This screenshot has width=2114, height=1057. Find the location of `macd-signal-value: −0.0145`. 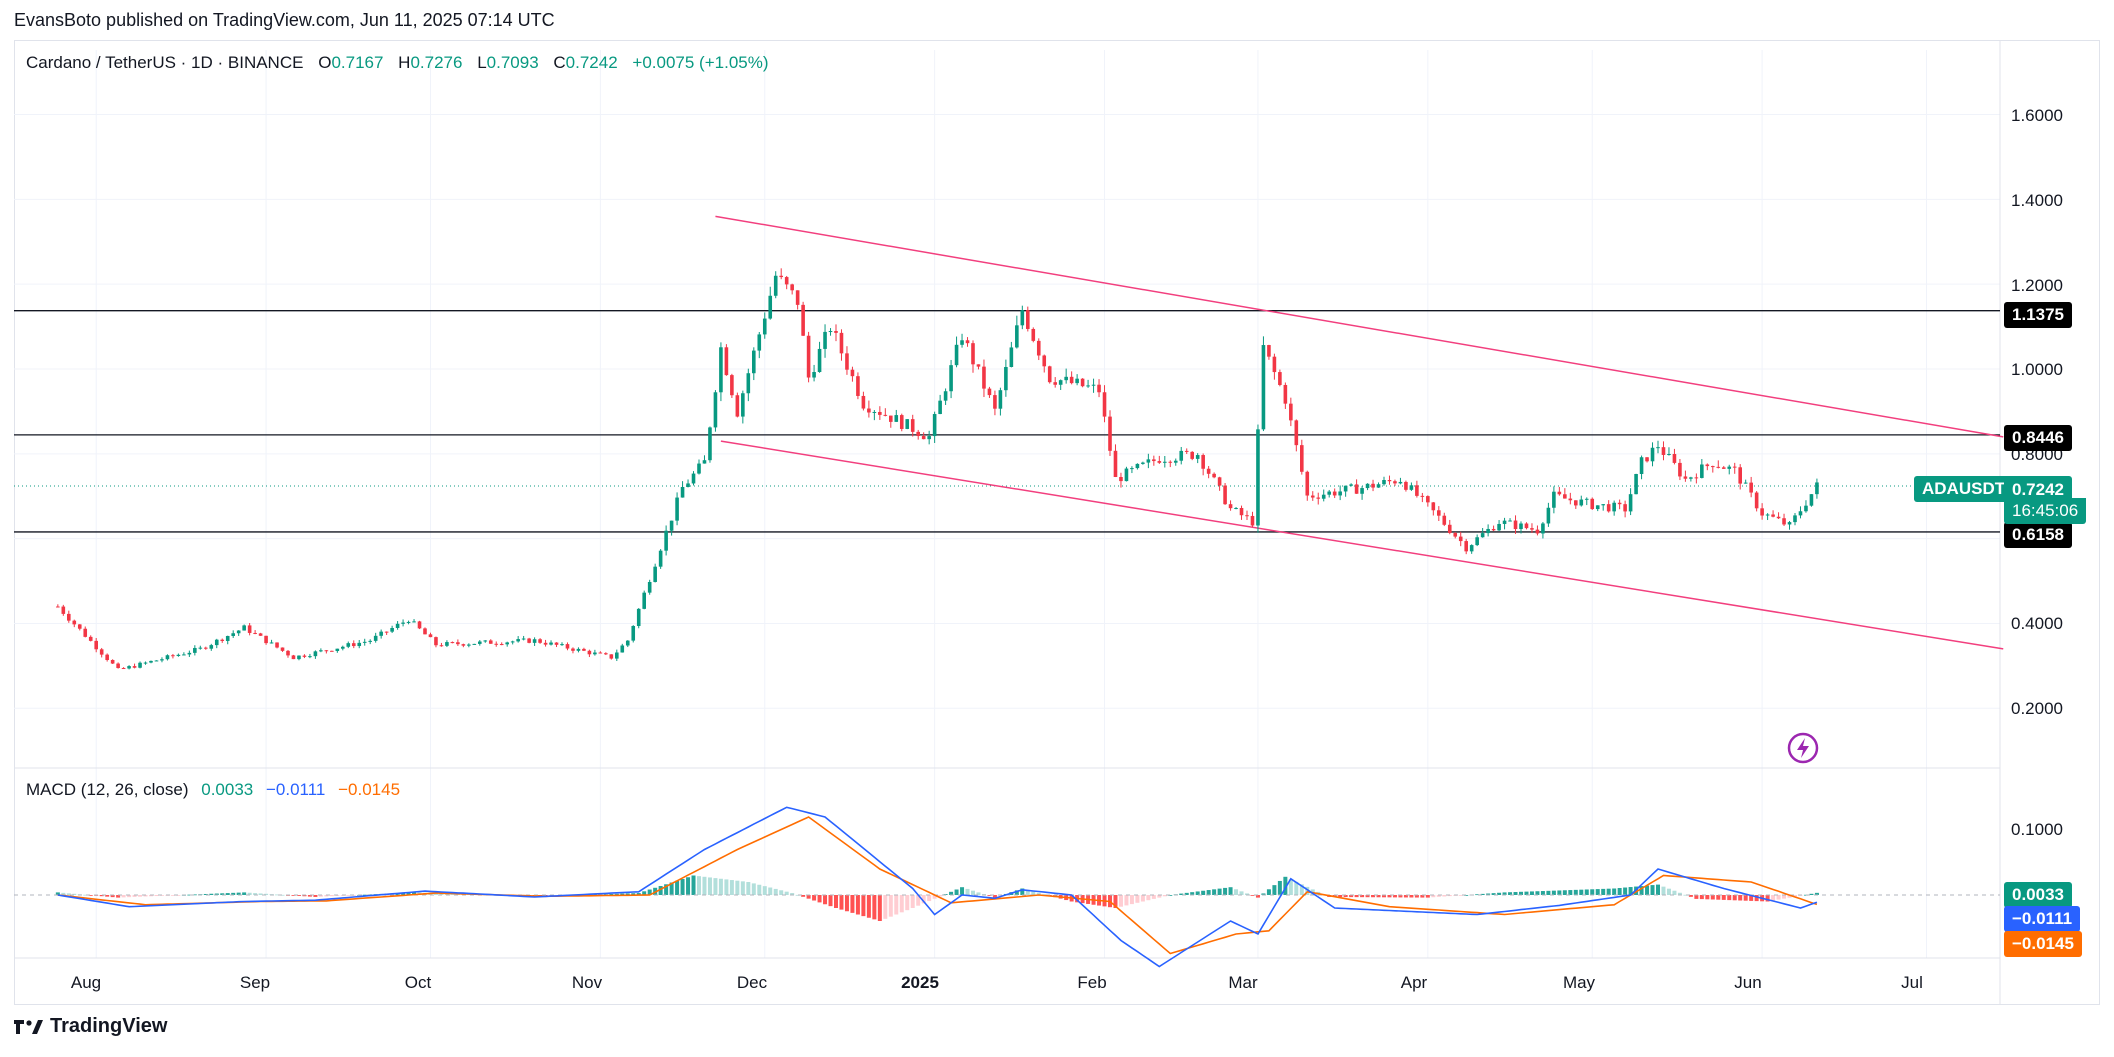

macd-signal-value: −0.0145 is located at coordinates (369, 789).